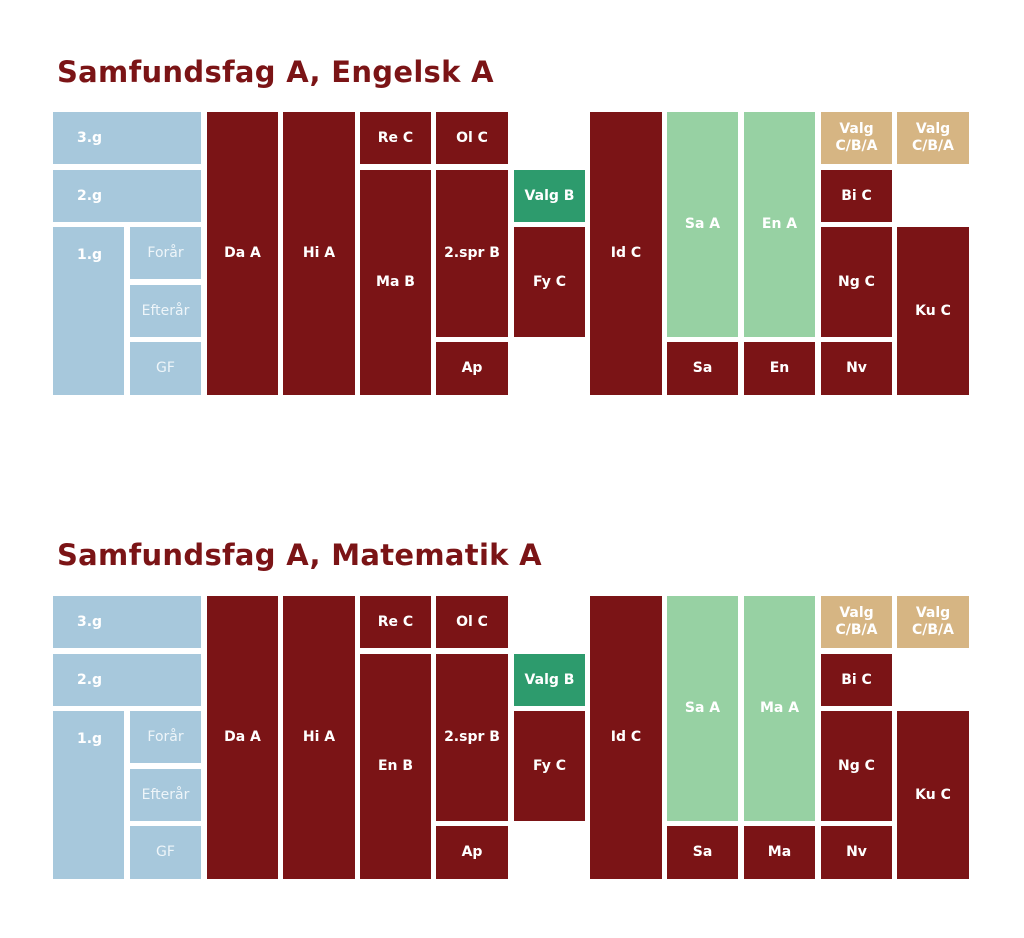  What do you see at coordinates (779, 852) in the screenshot?
I see `study-subject-base-2: Ma` at bounding box center [779, 852].